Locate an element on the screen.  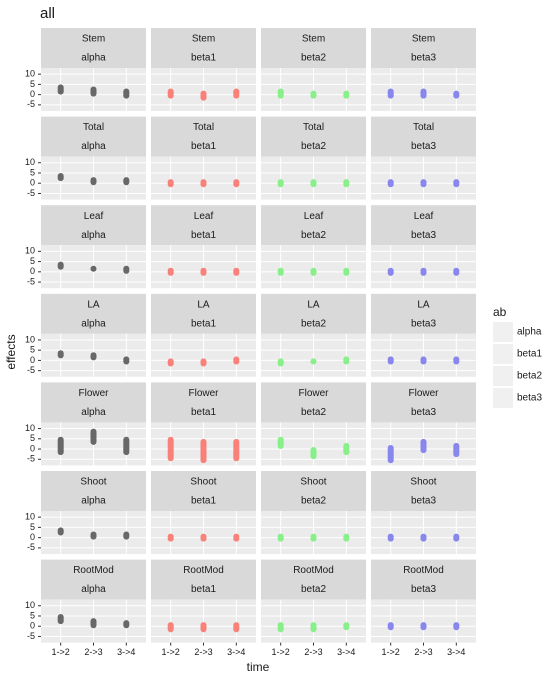
strip-row-label: Leaf is located at coordinates (424, 216).